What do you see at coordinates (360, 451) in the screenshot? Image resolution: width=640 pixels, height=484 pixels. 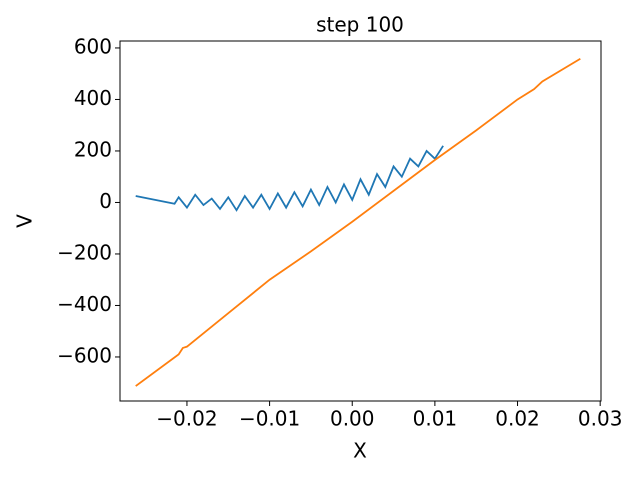 I see `x-axis-label: X` at bounding box center [360, 451].